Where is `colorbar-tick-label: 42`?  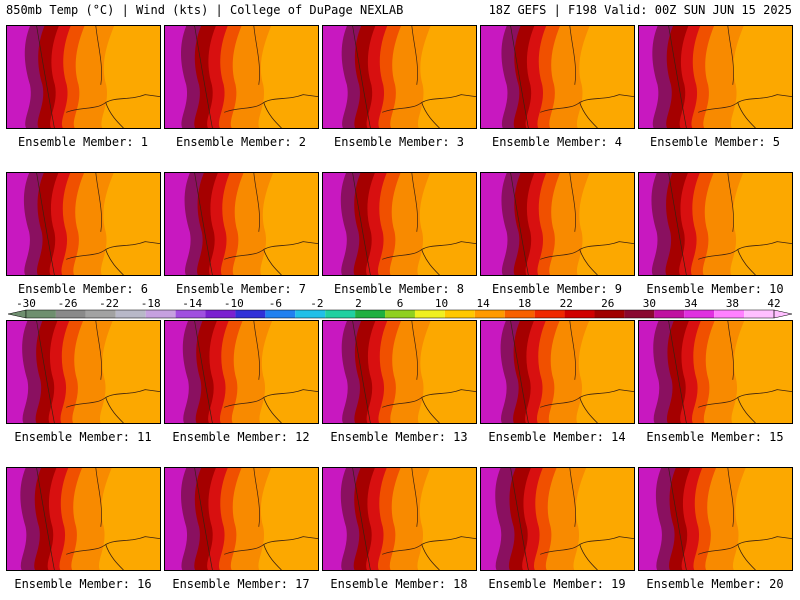
colorbar-tick-label: 42 is located at coordinates (773, 304).